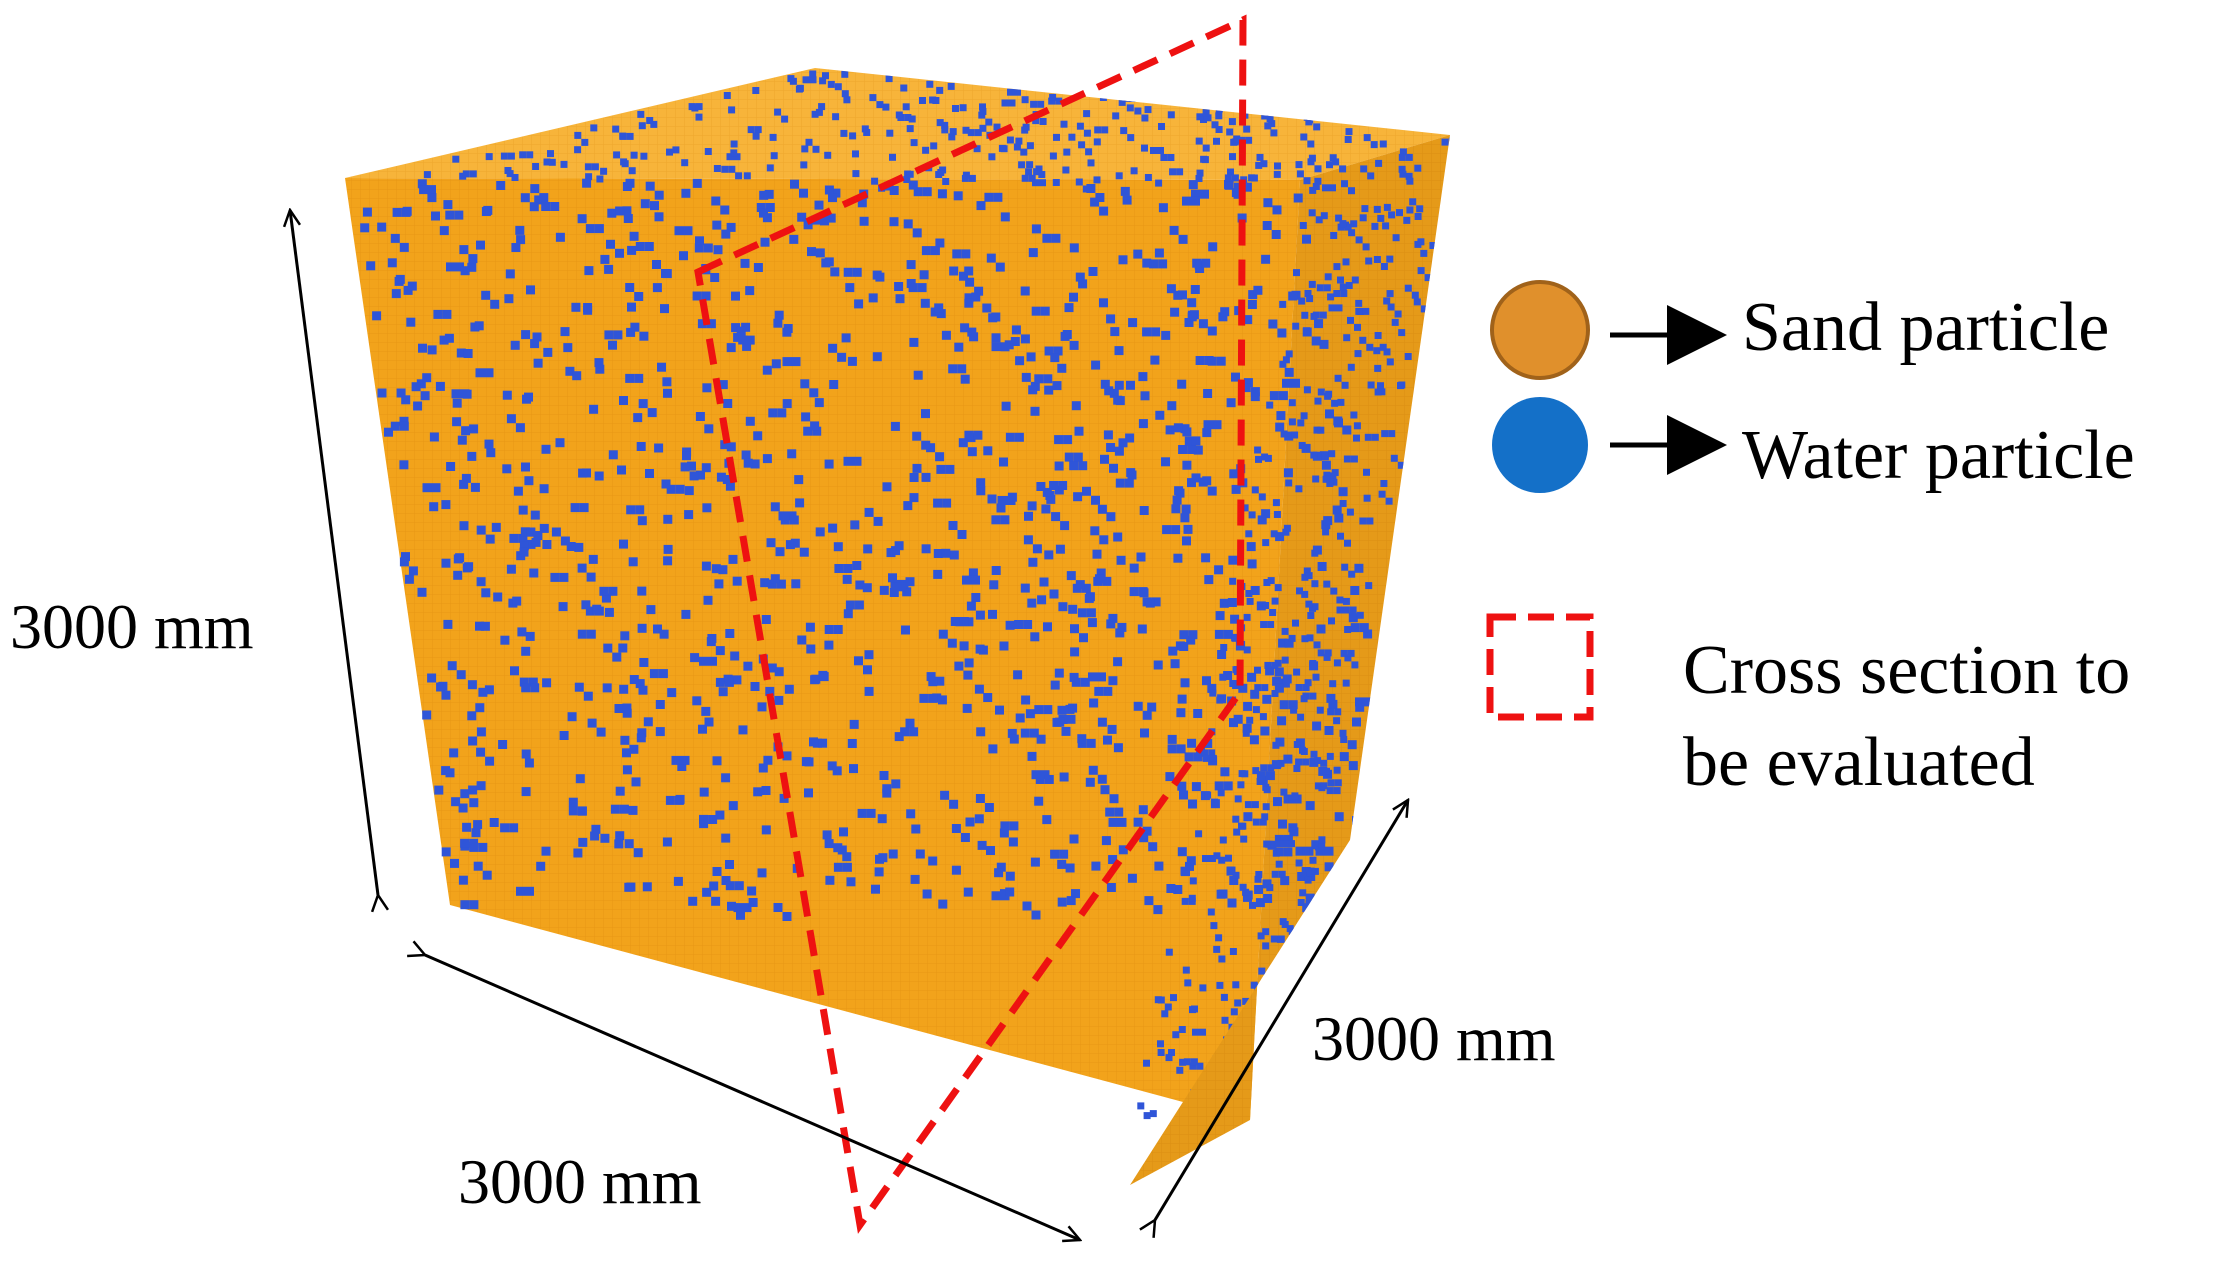  Describe the element at coordinates (1540, 445) in the screenshot. I see `water-particle-swatch` at that location.